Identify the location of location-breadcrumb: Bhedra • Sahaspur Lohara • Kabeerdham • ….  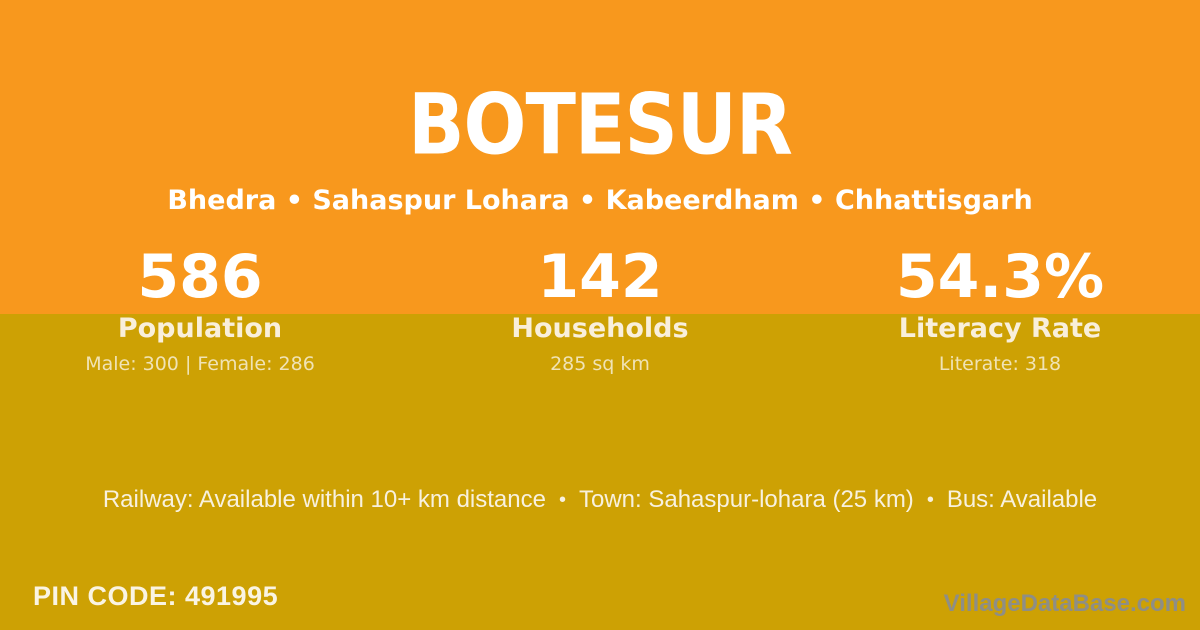
(600, 200).